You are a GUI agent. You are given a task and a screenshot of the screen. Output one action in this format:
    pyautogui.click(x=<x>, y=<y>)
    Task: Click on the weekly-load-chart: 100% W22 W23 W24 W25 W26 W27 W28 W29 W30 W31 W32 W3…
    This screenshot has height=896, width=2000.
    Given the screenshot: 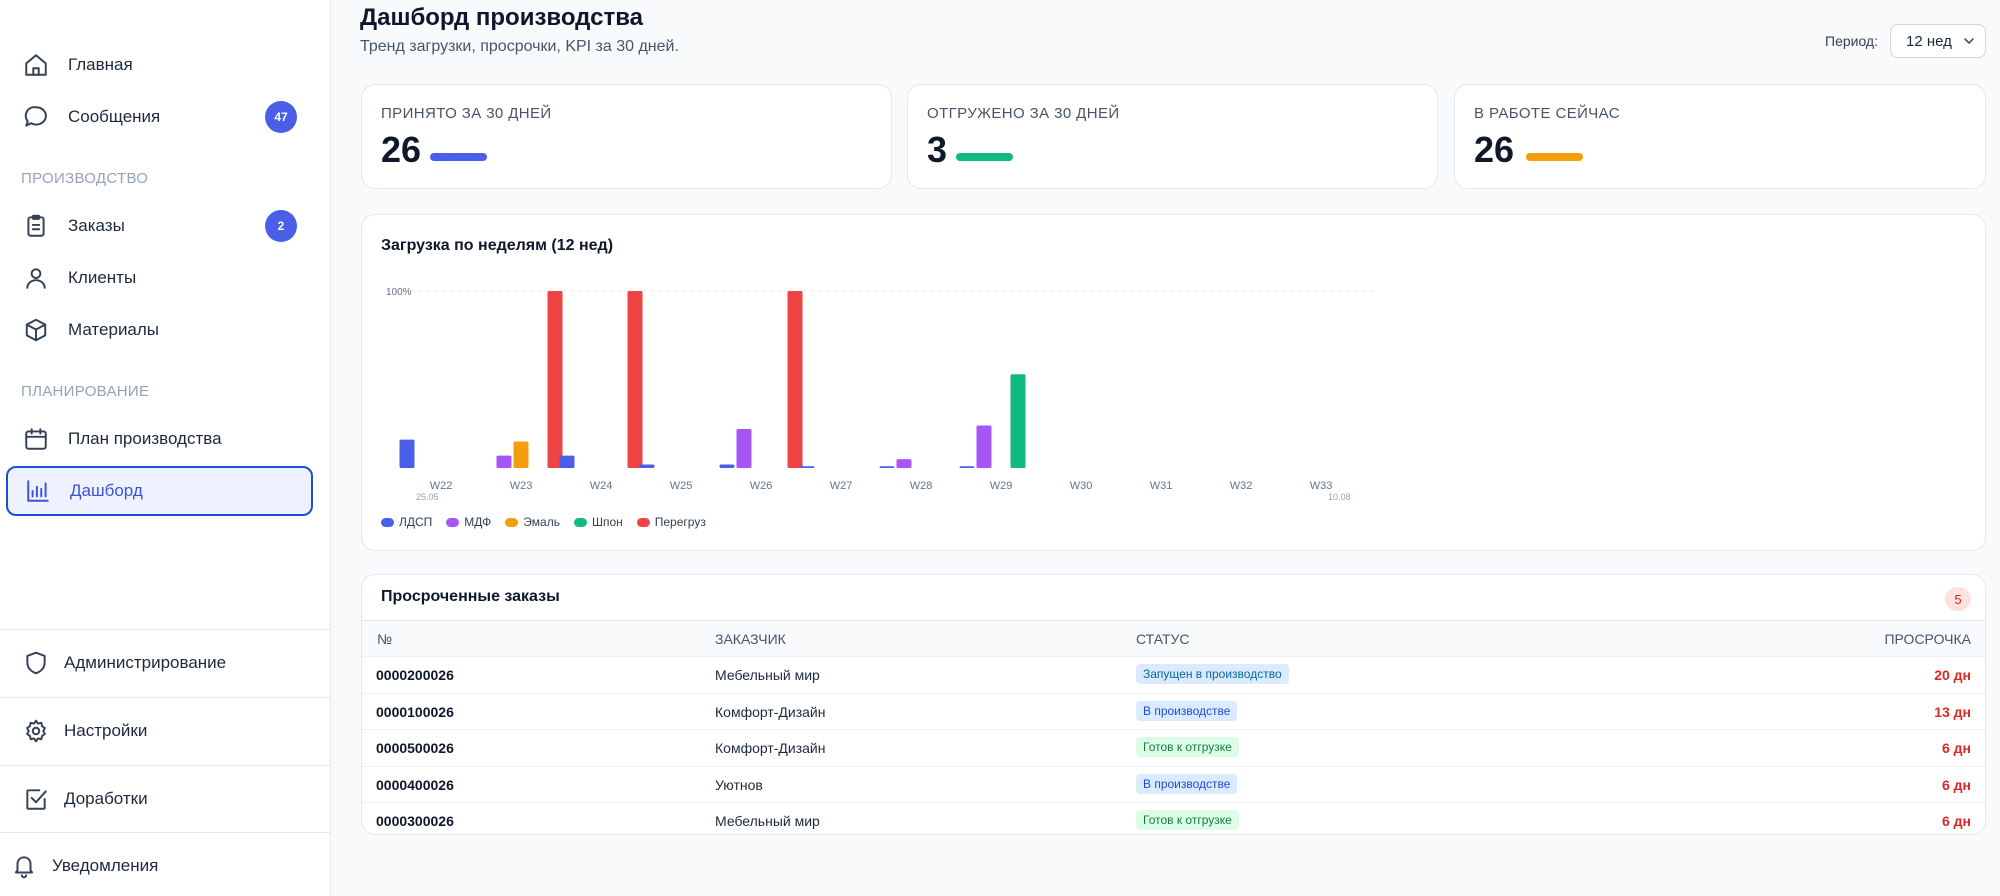 What is the action you would take?
    pyautogui.click(x=880, y=394)
    